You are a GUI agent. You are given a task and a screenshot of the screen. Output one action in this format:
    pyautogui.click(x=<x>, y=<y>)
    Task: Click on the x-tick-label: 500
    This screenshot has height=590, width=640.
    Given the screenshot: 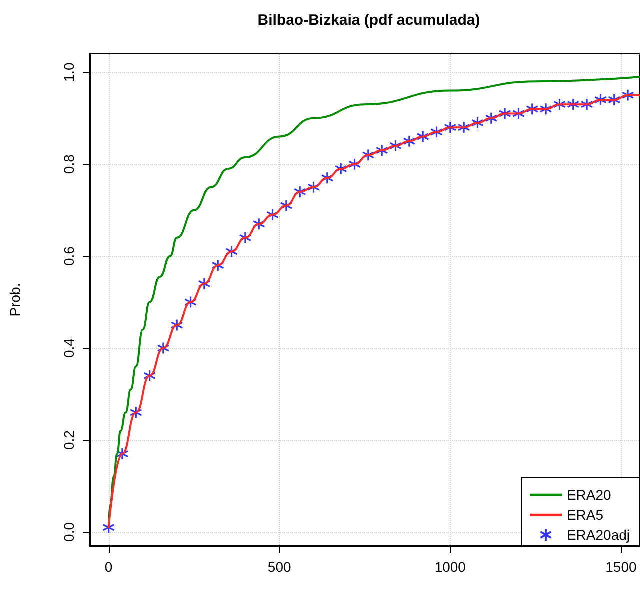 What is the action you would take?
    pyautogui.click(x=280, y=567)
    